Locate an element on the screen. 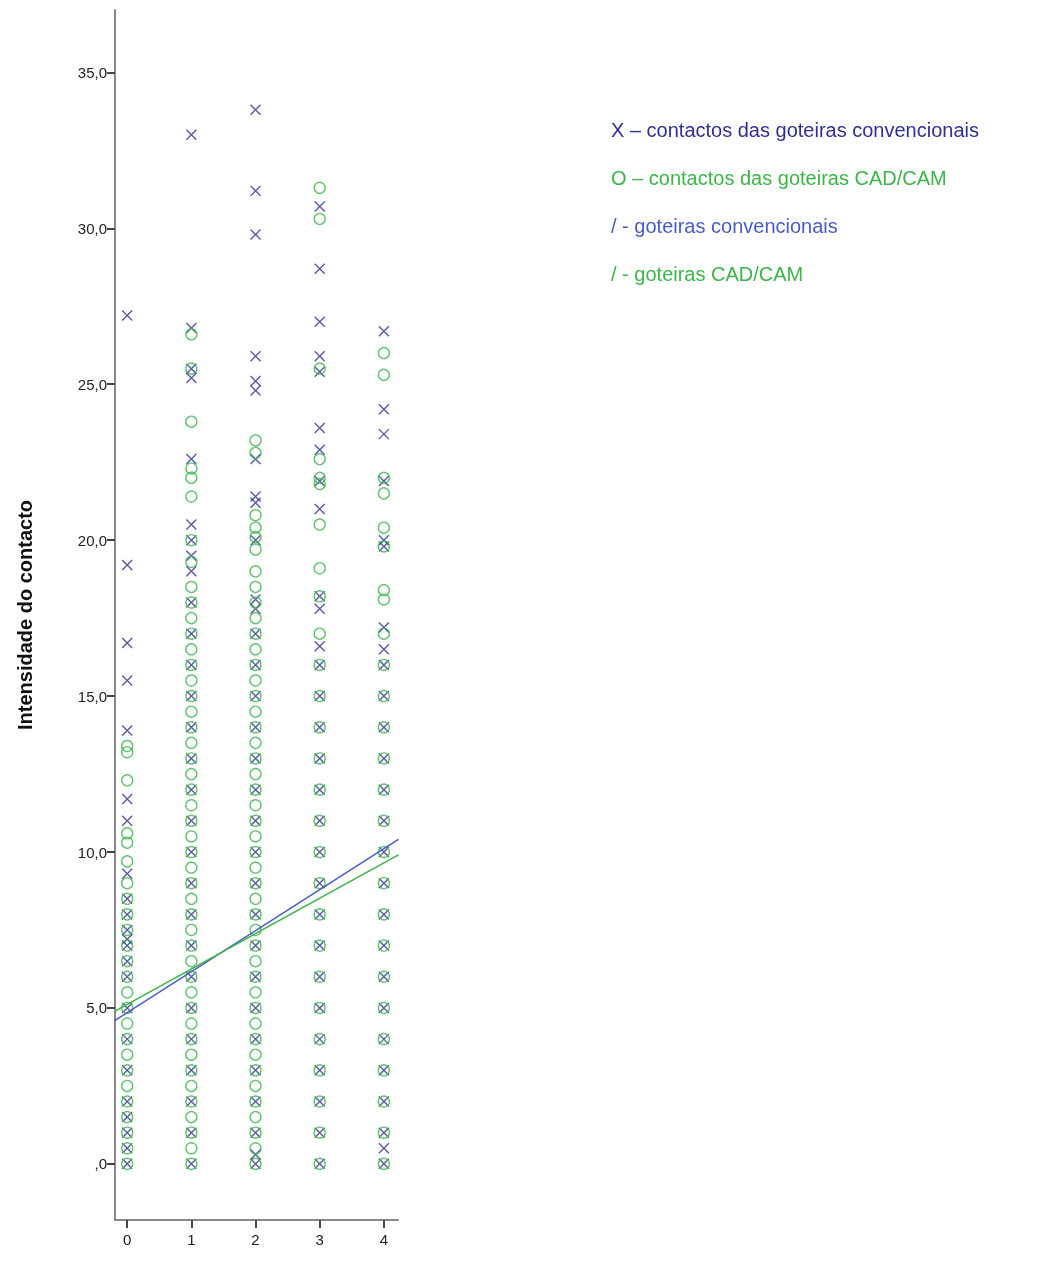  y-axis-title: Intensidade do contacto is located at coordinates (25, 615).